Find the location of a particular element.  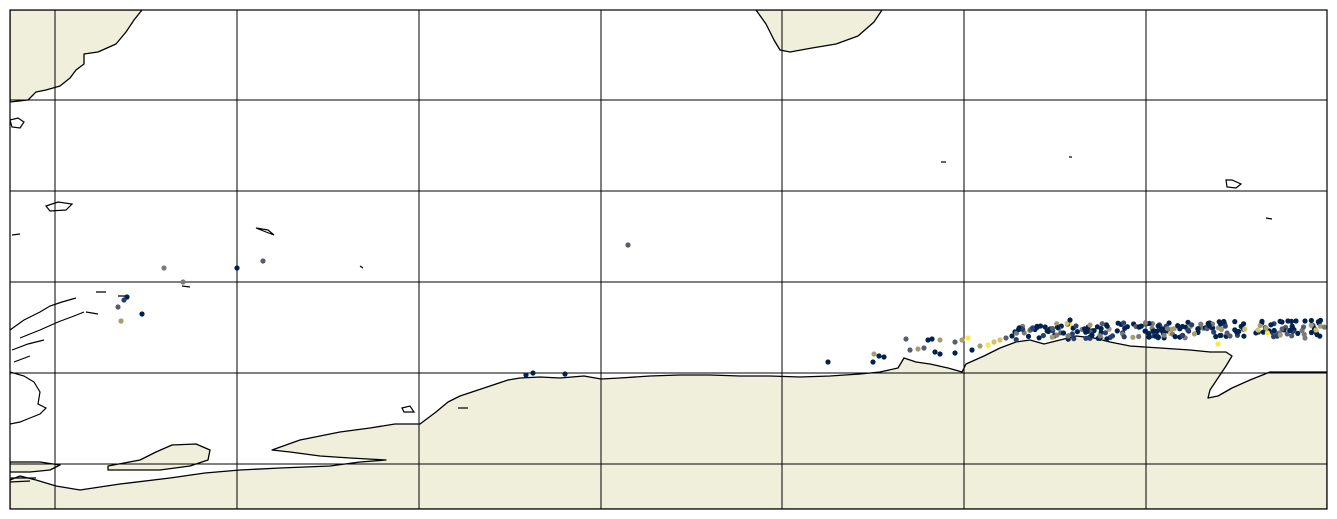

coast-west-fjords is located at coordinates (29, 398).